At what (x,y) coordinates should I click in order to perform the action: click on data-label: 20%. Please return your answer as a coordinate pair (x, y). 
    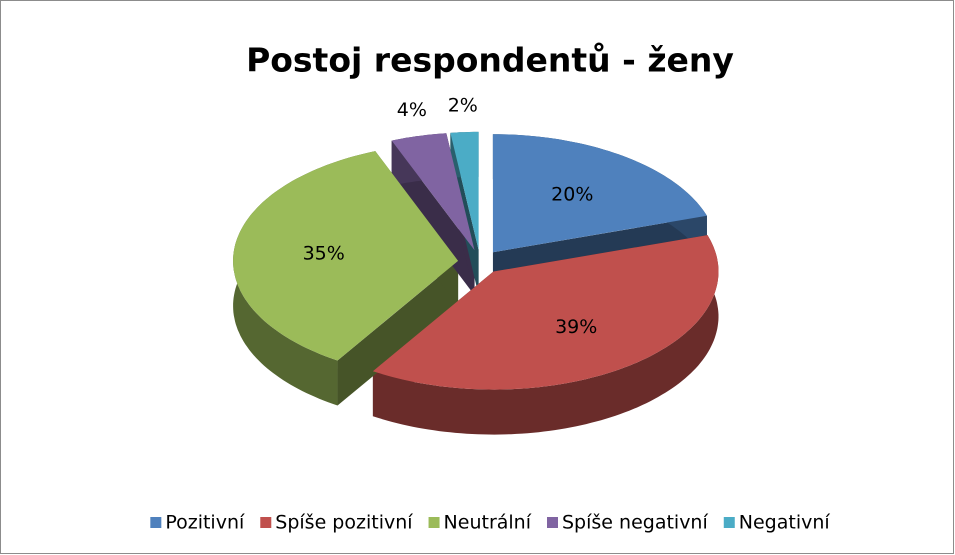
    Looking at the image, I should click on (572, 194).